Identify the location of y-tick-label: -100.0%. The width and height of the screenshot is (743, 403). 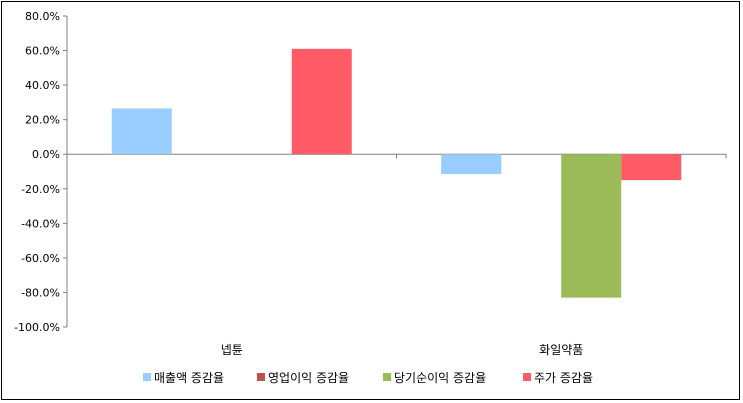
(37, 327).